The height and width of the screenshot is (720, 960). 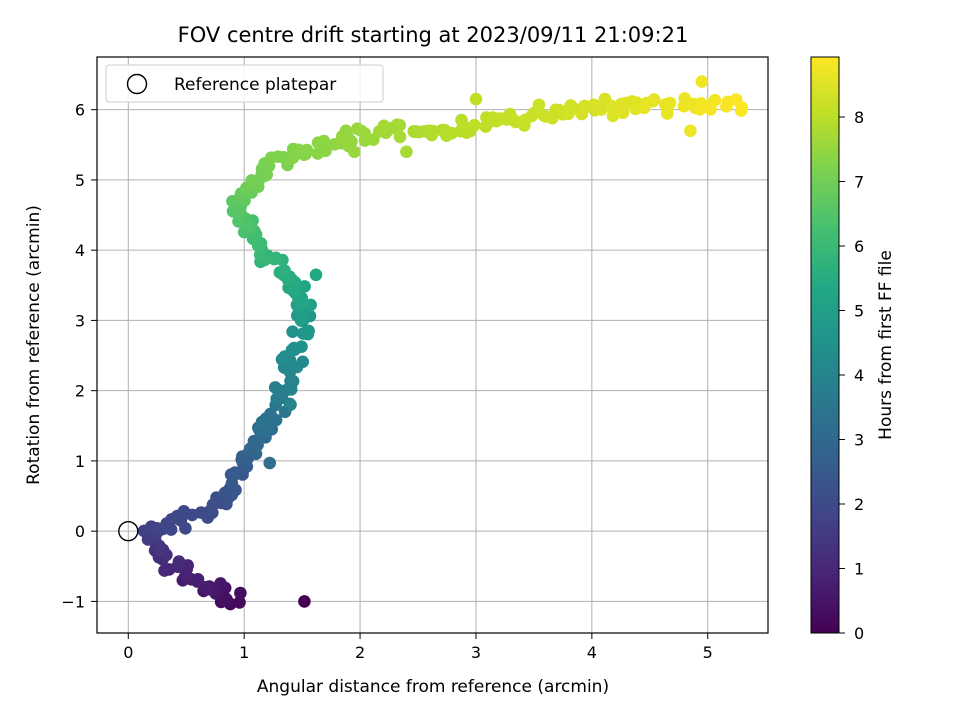 What do you see at coordinates (859, 568) in the screenshot?
I see `colorbar-tick-label: 1` at bounding box center [859, 568].